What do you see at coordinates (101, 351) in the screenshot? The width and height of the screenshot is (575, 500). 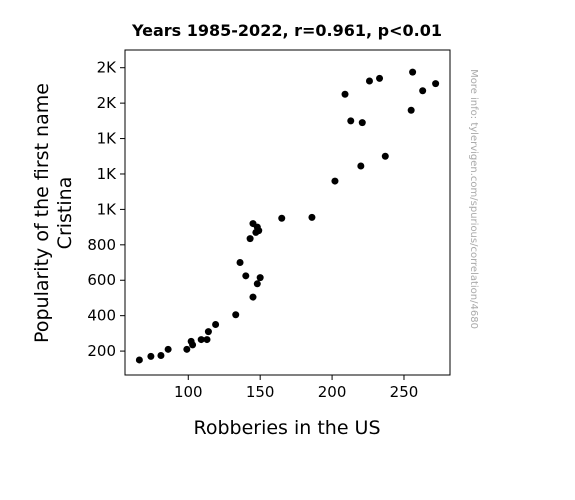 I see `y-tick-label: 200` at bounding box center [101, 351].